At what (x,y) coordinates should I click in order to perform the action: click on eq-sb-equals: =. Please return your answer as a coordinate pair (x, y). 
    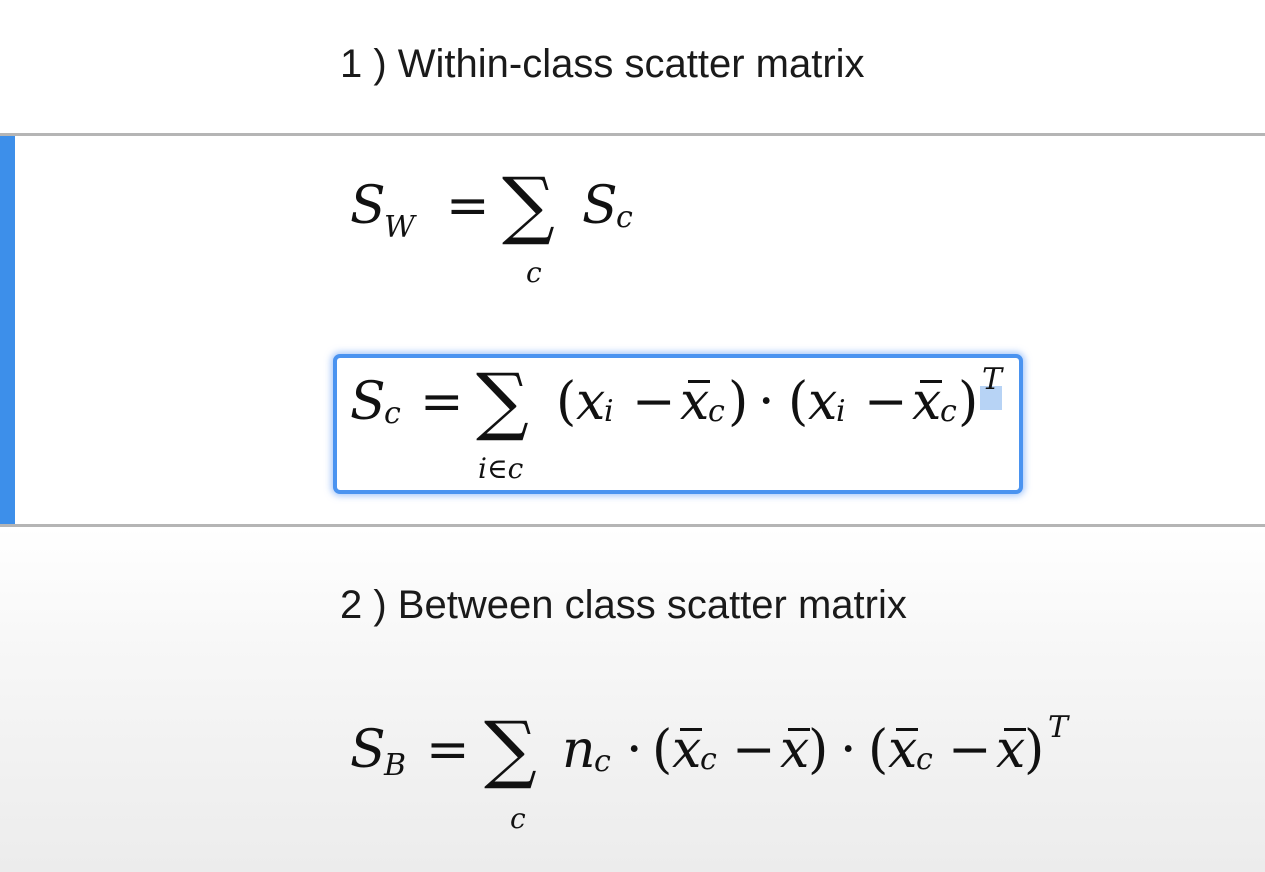
    Looking at the image, I should click on (448, 750).